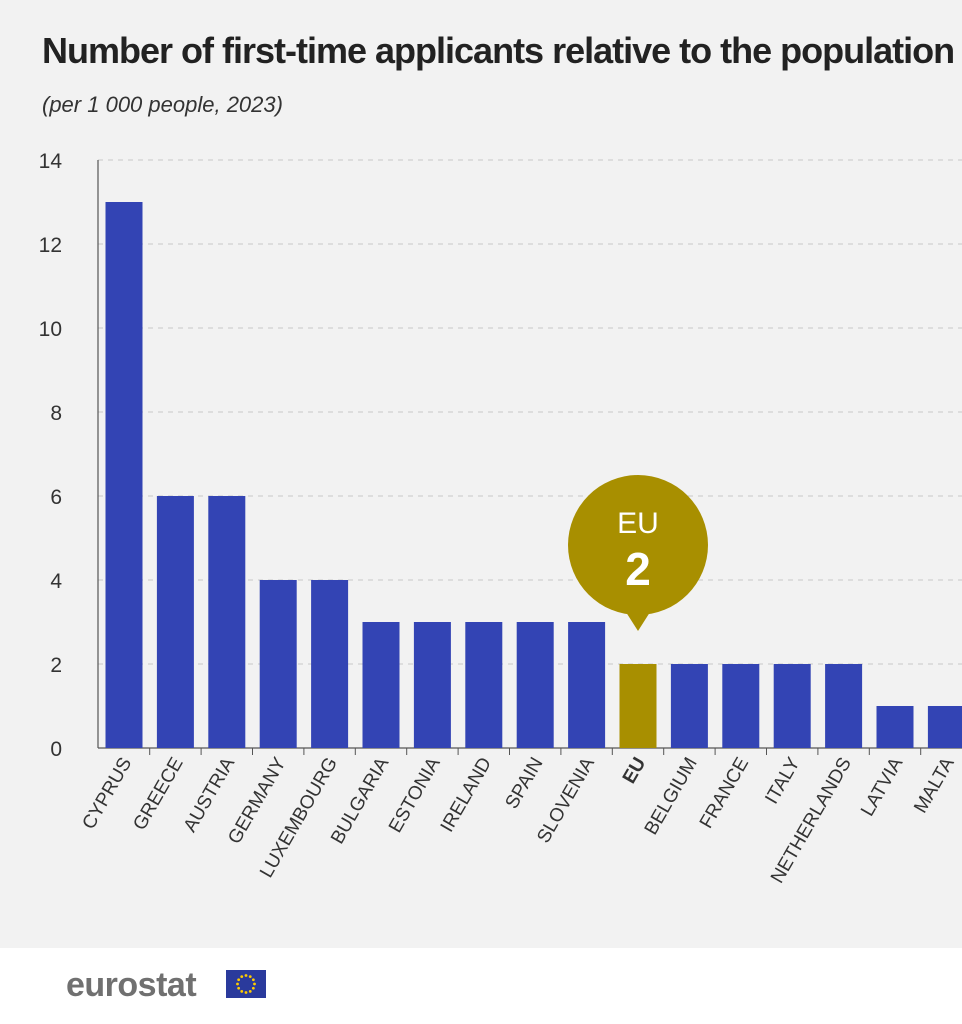 Image resolution: width=962 pixels, height=1024 pixels. What do you see at coordinates (162, 104) in the screenshot?
I see `chart-subtitle: (per 1 000 people, 2023)` at bounding box center [162, 104].